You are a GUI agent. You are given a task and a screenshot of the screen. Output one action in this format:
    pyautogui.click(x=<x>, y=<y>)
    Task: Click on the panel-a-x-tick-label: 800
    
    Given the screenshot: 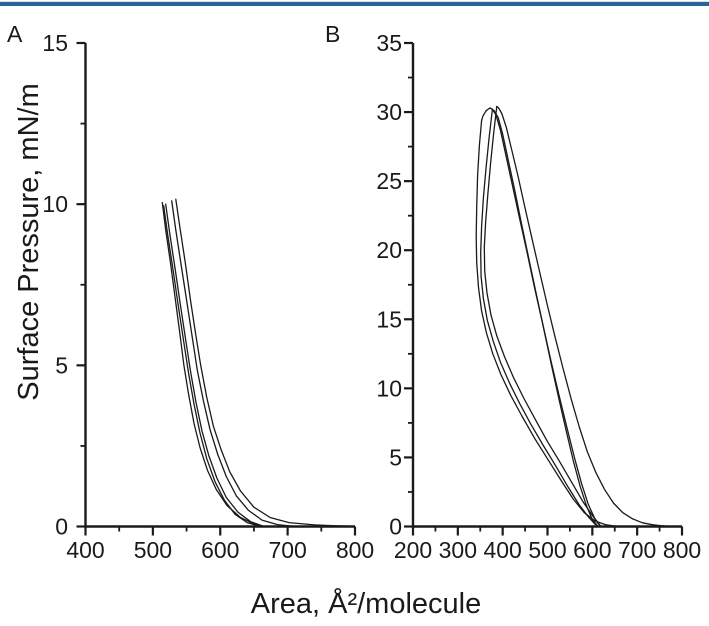 What is the action you would take?
    pyautogui.click(x=355, y=550)
    